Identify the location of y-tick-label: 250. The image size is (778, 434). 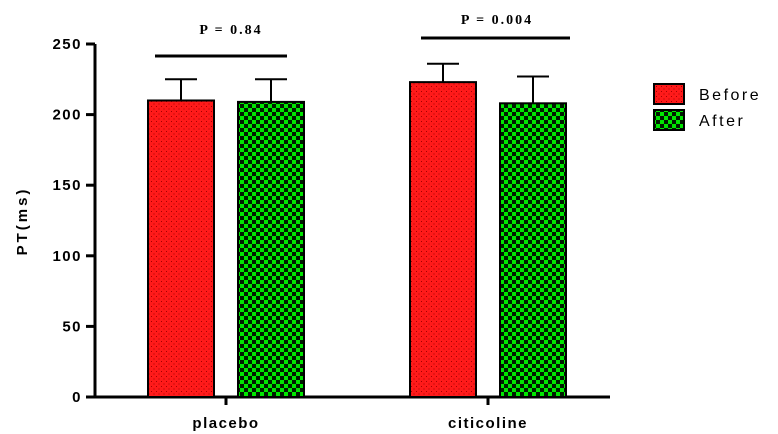
(67, 44).